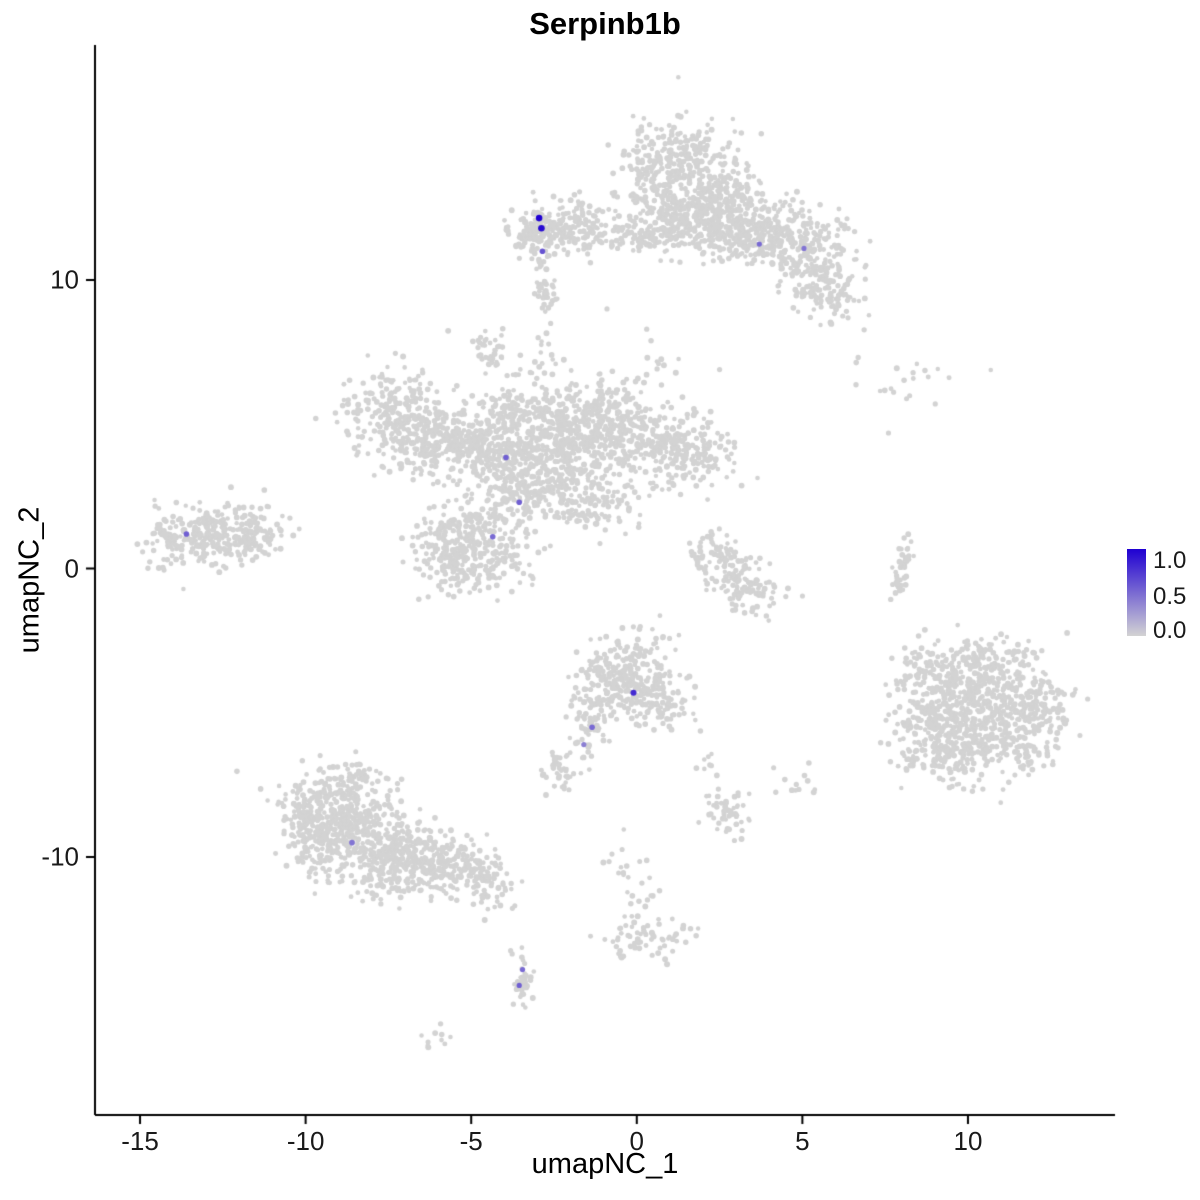  I want to click on legend-gradient-bar, so click(1136, 592).